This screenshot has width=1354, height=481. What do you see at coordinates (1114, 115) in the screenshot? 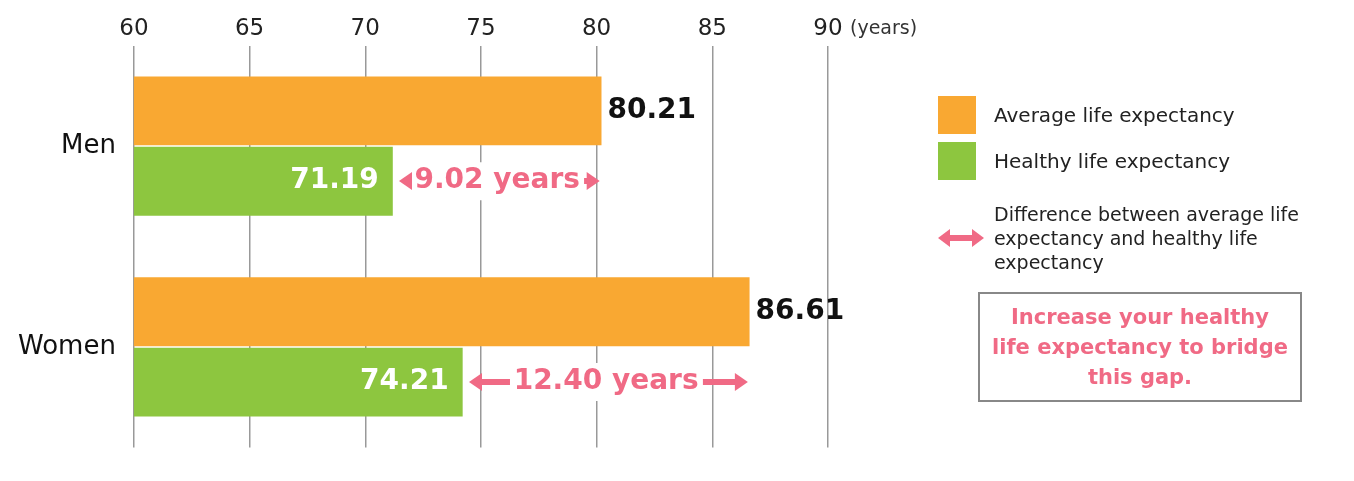
I see `legend-label: Average life expectancy` at bounding box center [1114, 115].